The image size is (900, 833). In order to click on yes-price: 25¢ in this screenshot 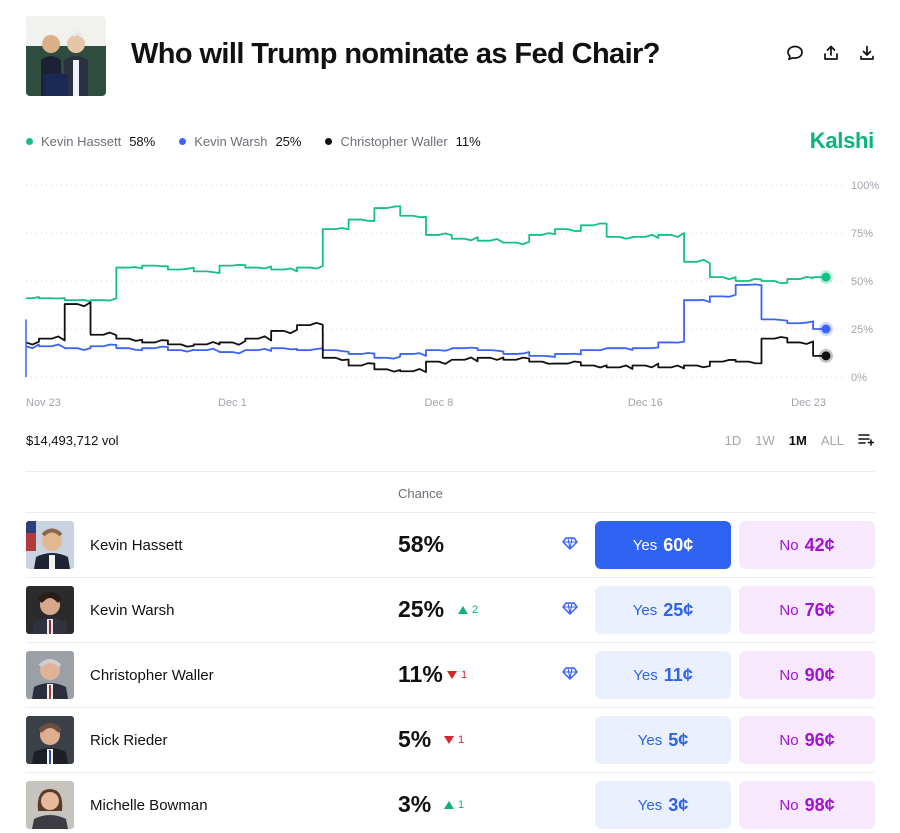, I will do `click(678, 609)`.